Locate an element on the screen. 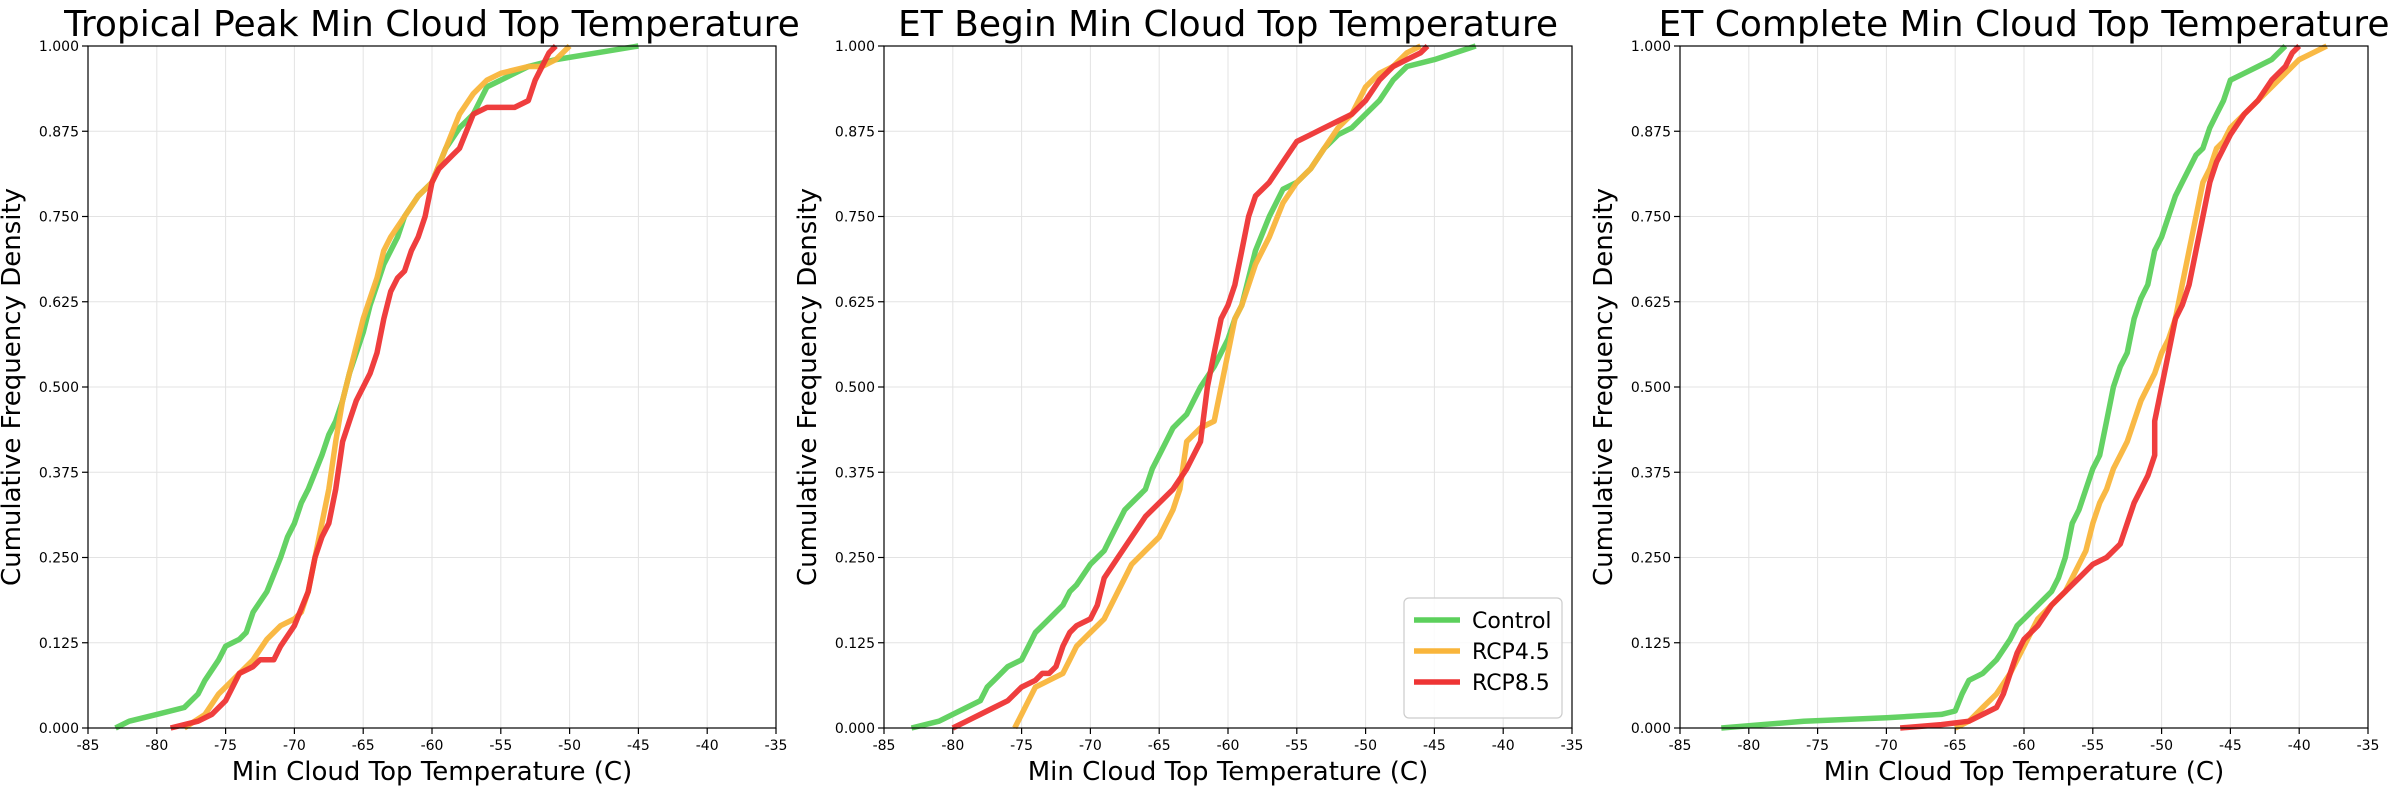 The width and height of the screenshot is (2390, 790). chart-title: ET Begin Min Cloud Top Temperature is located at coordinates (1228, 24).